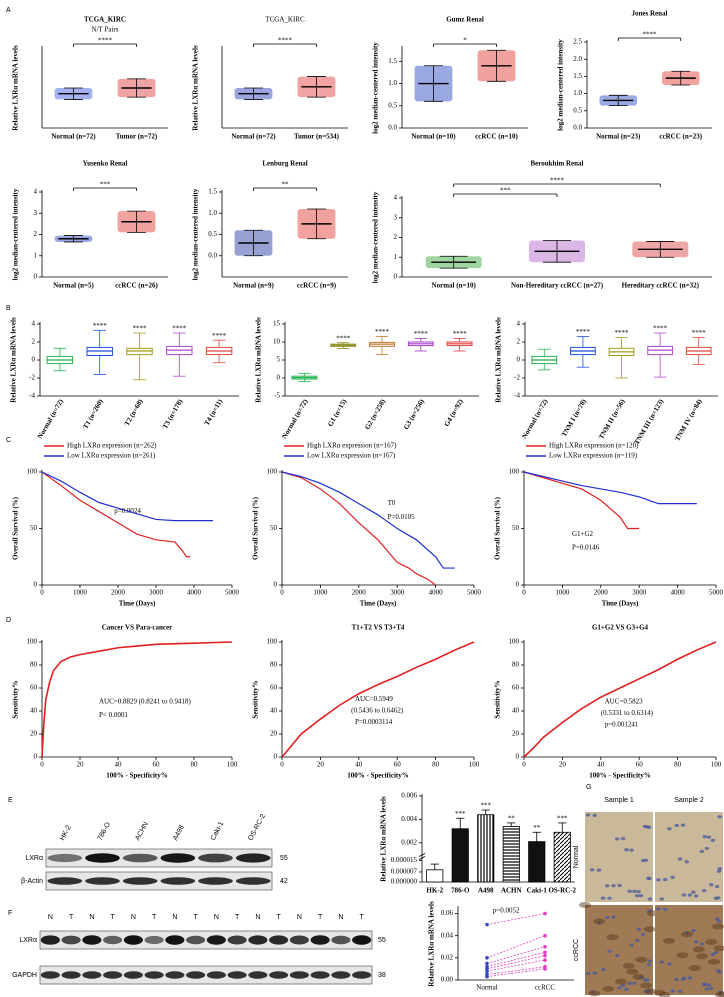 This screenshot has height=997, width=724. Describe the element at coordinates (640, 765) in the screenshot. I see `x-tick-label: 60` at that location.